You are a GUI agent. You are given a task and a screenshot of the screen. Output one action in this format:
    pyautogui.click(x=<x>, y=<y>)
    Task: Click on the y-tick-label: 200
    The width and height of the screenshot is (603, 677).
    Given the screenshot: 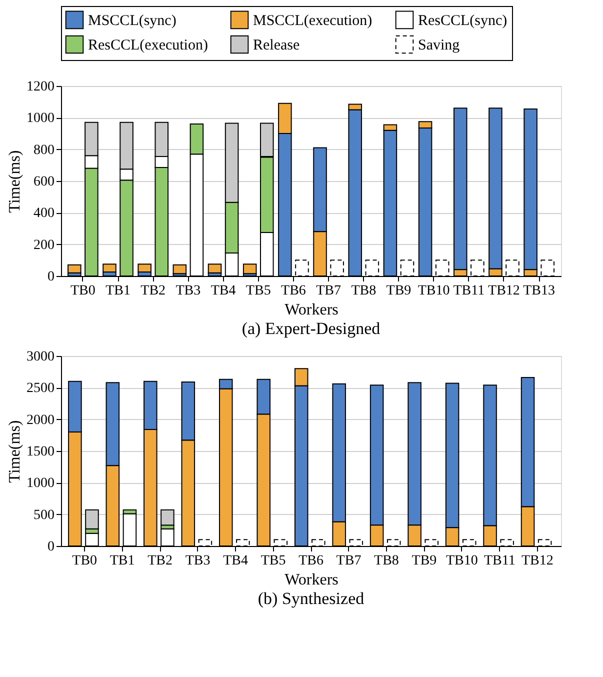 What is the action you would take?
    pyautogui.click(x=44, y=245)
    